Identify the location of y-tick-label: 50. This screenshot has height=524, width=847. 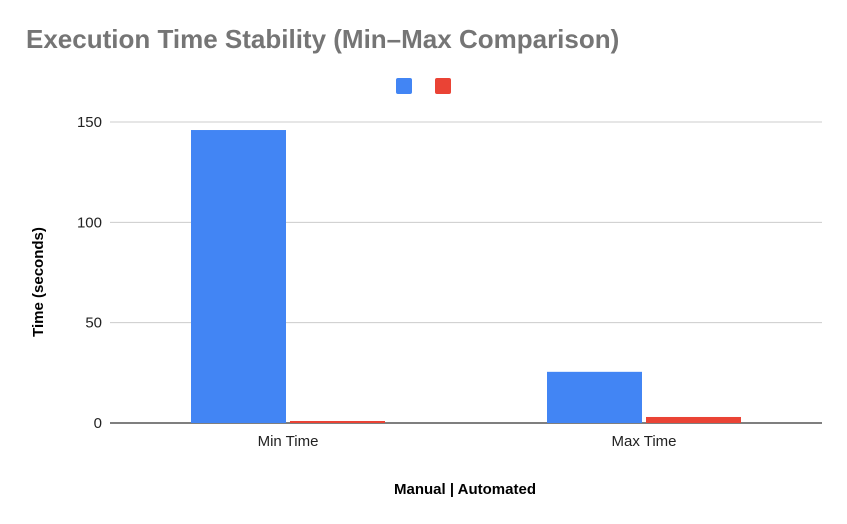
(93, 323).